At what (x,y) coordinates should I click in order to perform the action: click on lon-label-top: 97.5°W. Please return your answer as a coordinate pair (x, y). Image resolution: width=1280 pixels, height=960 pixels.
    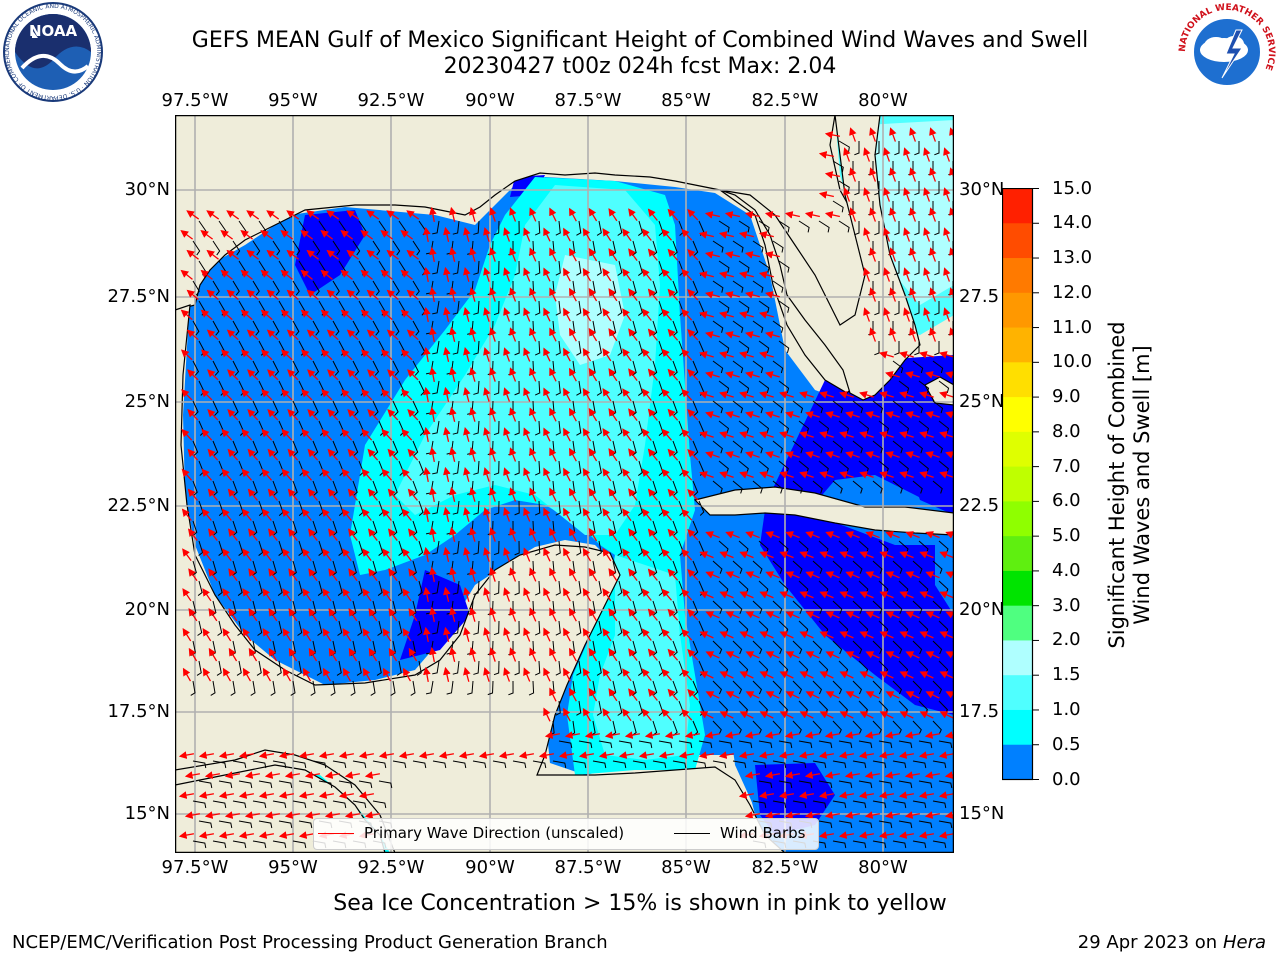
    Looking at the image, I should click on (195, 100).